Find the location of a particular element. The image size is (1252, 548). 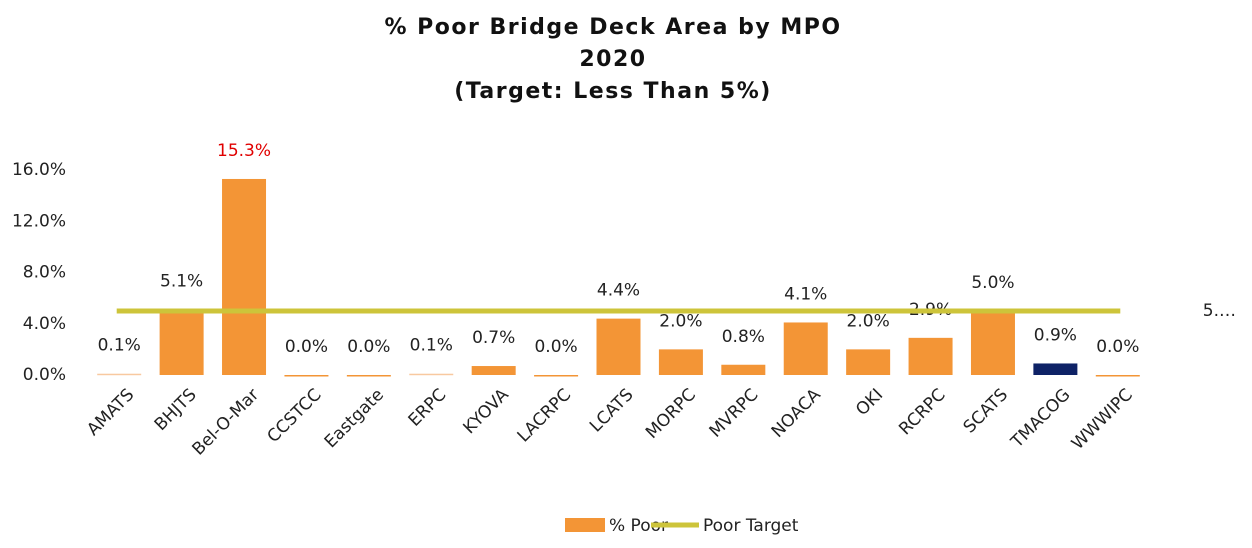

legend-label: % Poor is located at coordinates (638, 526).